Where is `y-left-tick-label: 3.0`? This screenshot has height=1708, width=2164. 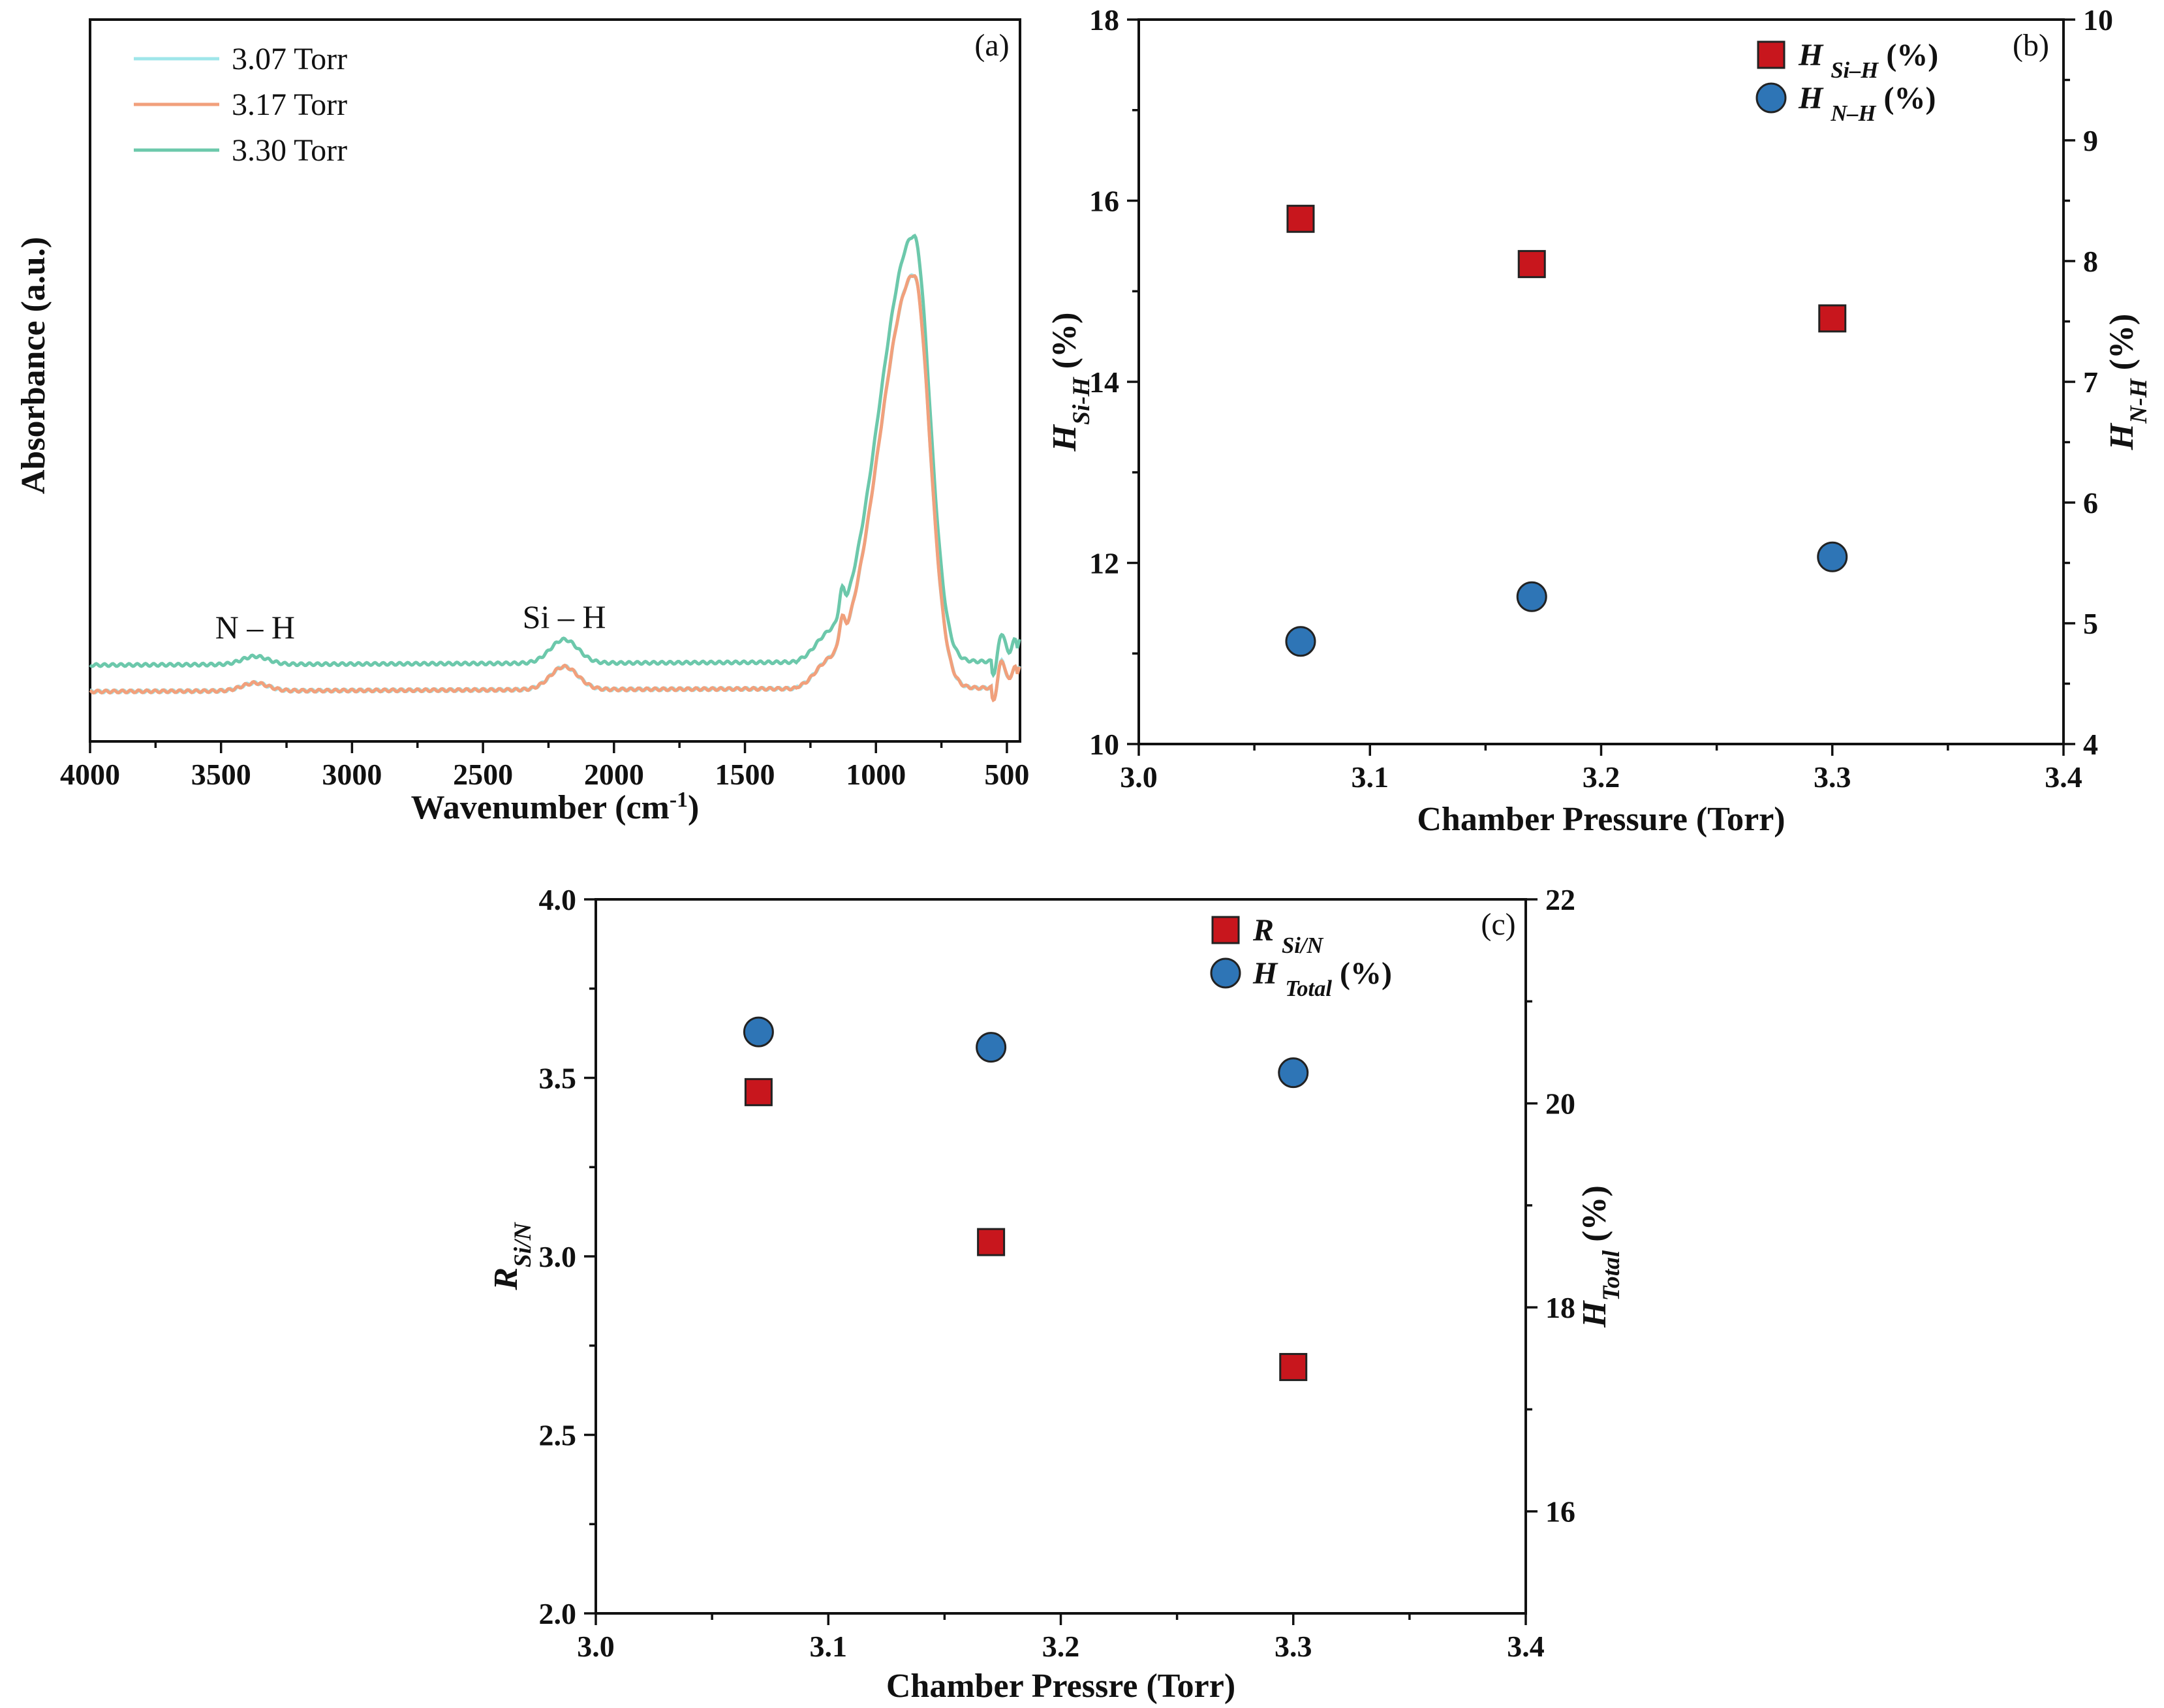 y-left-tick-label: 3.0 is located at coordinates (558, 1256).